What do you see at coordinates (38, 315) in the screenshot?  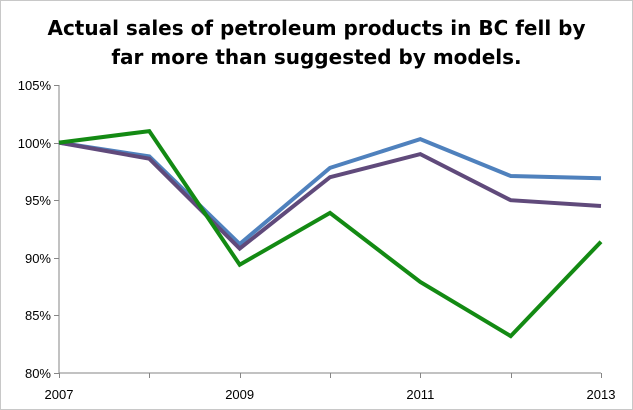 I see `y-tick-label: 85%` at bounding box center [38, 315].